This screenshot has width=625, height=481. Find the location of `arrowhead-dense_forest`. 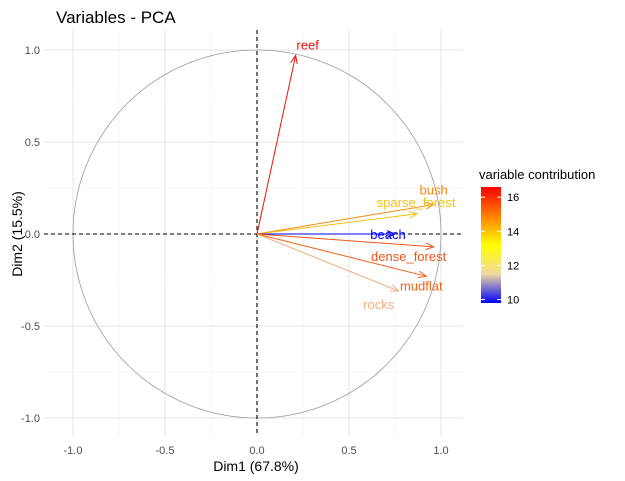

arrowhead-dense_forest is located at coordinates (430, 246).